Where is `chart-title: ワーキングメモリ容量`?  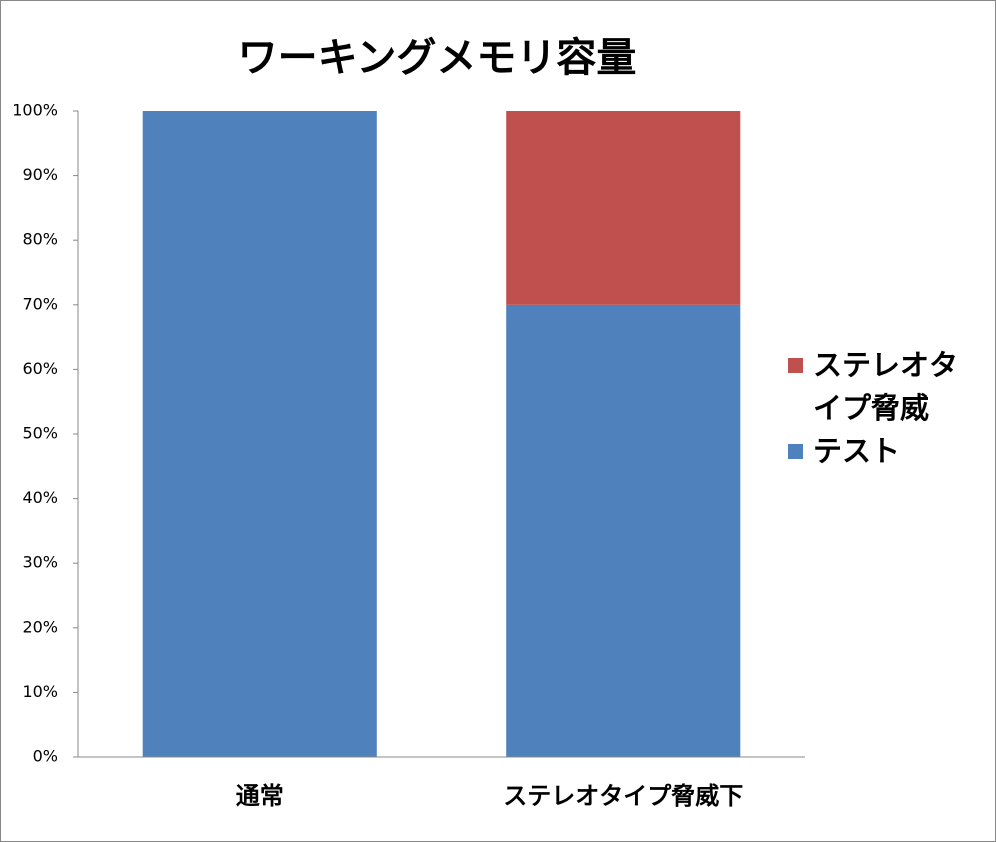 chart-title: ワーキングメモリ容量 is located at coordinates (437, 58).